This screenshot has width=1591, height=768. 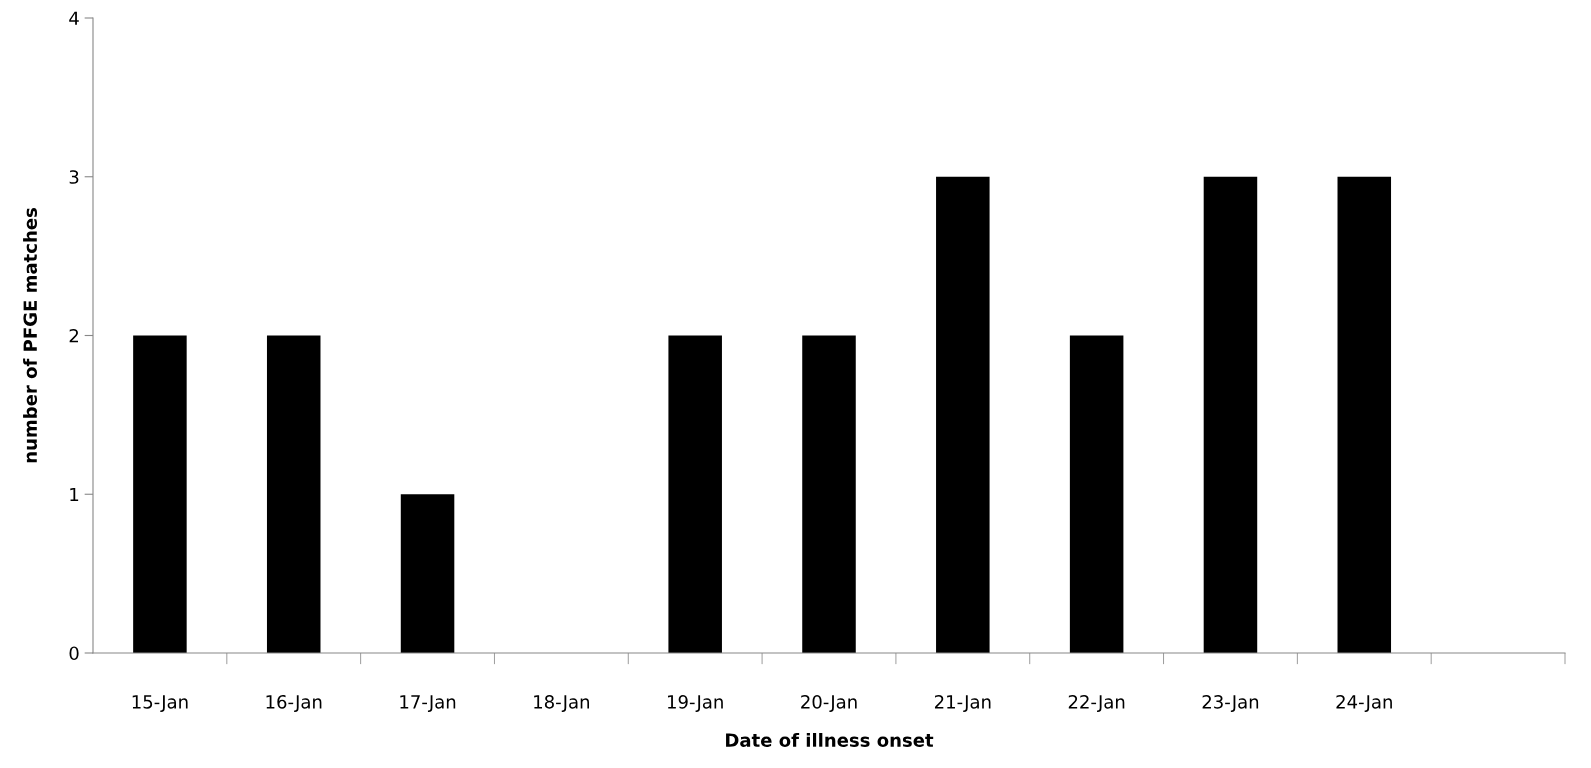 What do you see at coordinates (74, 18) in the screenshot?
I see `y-tick-label: 4` at bounding box center [74, 18].